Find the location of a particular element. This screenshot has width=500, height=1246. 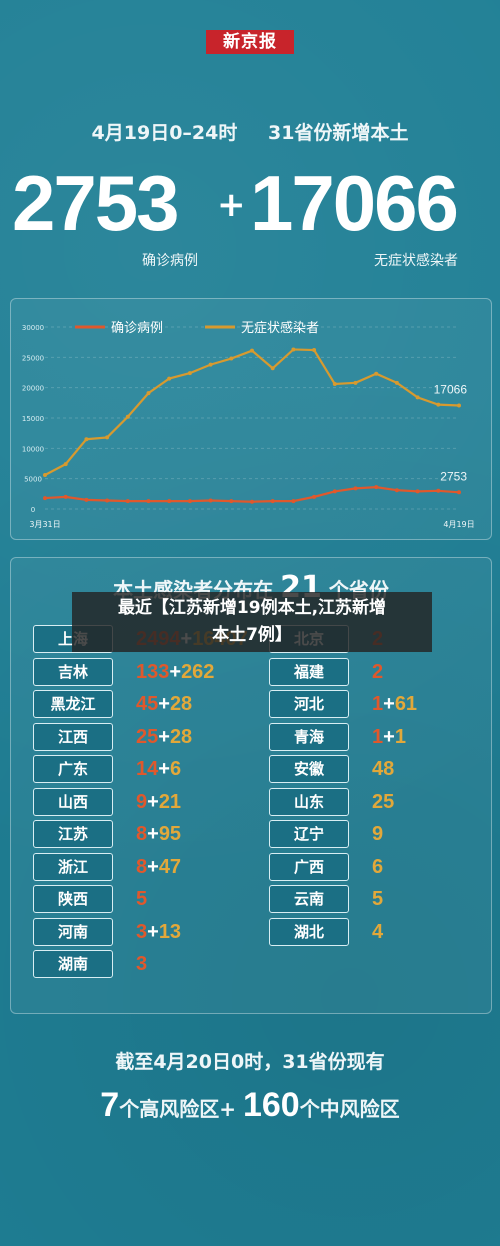

mid-risk-count: 160 is located at coordinates (271, 1105).